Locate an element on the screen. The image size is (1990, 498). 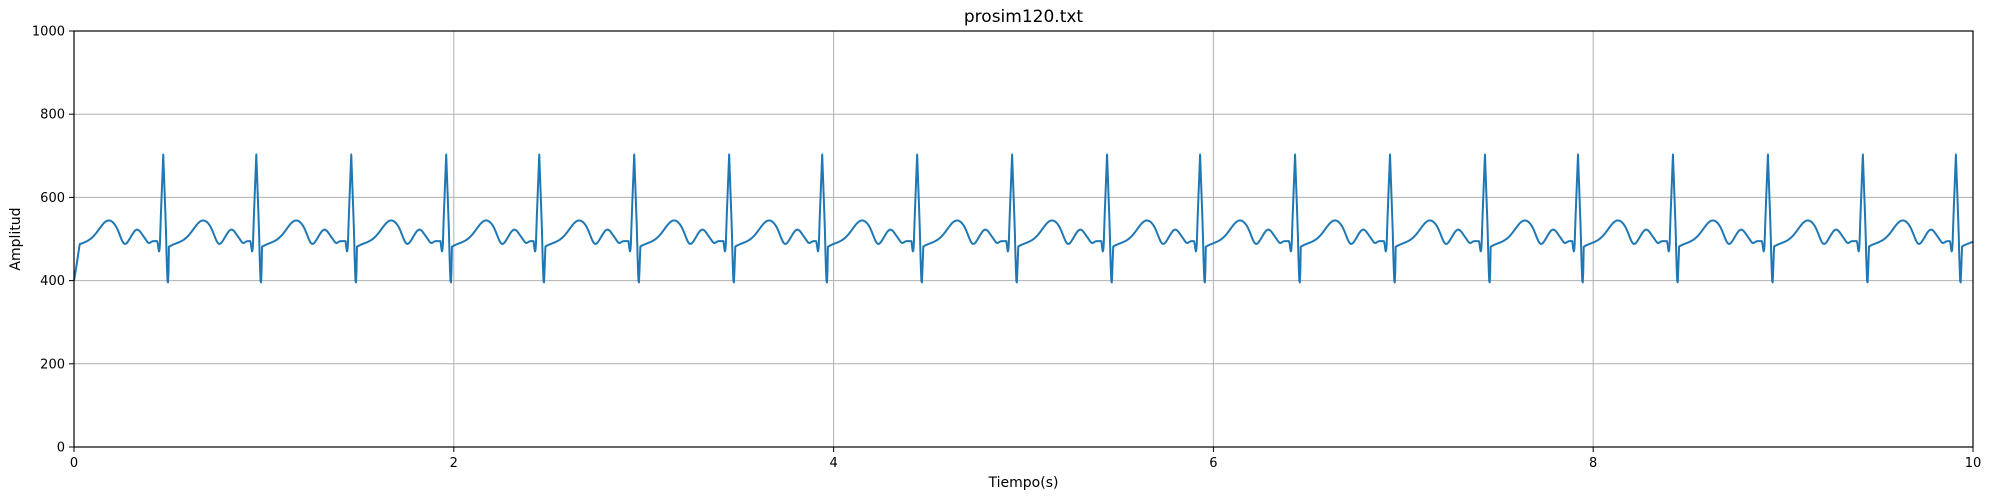
x-tick-label: 8 is located at coordinates (1593, 463).